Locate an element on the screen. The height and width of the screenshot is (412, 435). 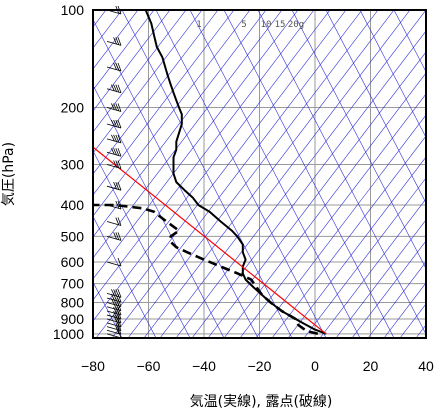
wind-barb-shaft is located at coordinates (114, 264).